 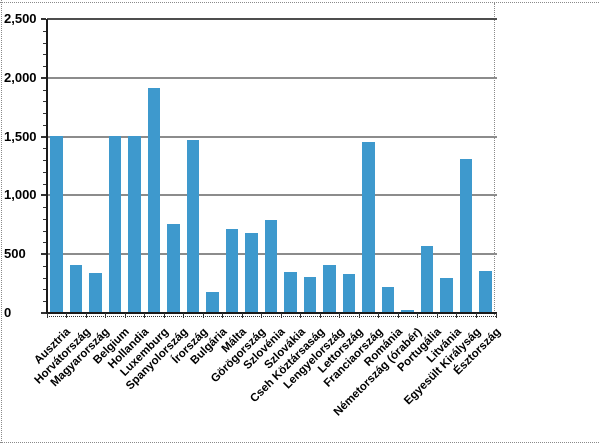 I want to click on y-axis-label: 2,000, so click(x=20, y=77).